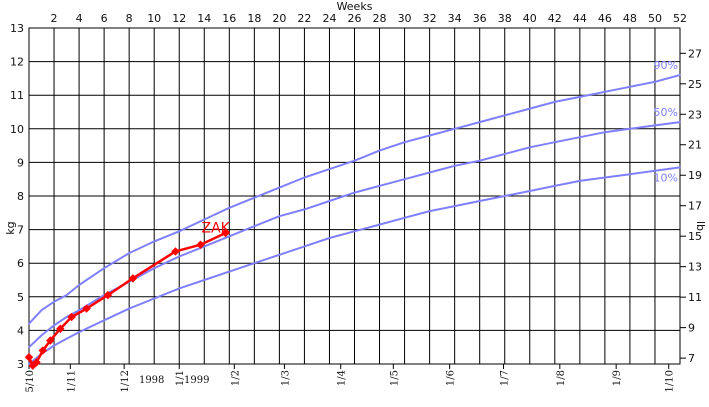  I want to click on percentile-label: 90%, so click(666, 65).